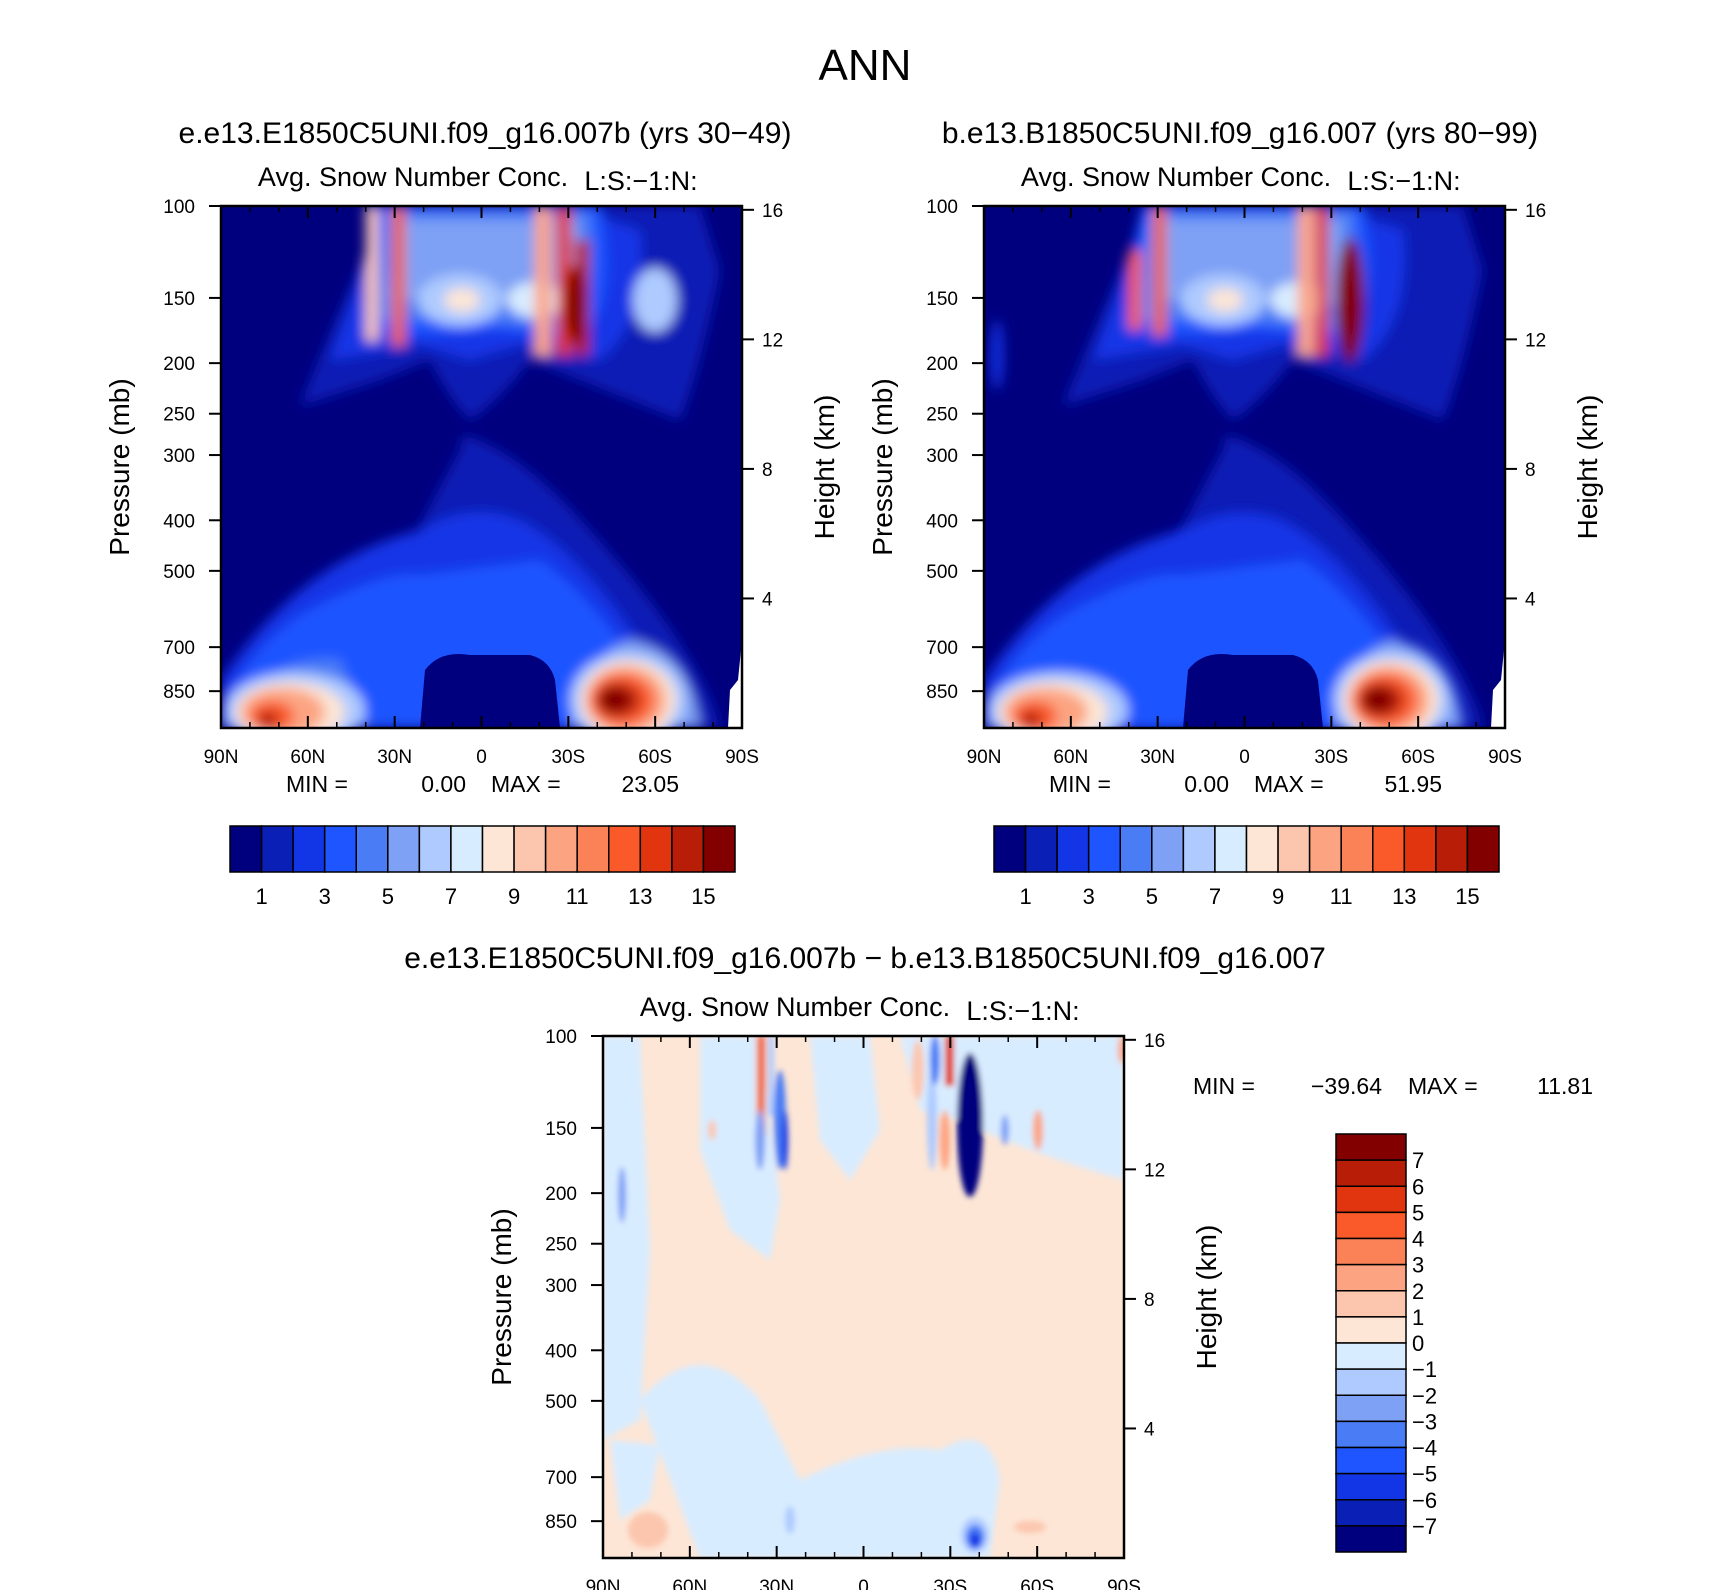  I want to click on case-max-label: MAX =, so click(526, 784).